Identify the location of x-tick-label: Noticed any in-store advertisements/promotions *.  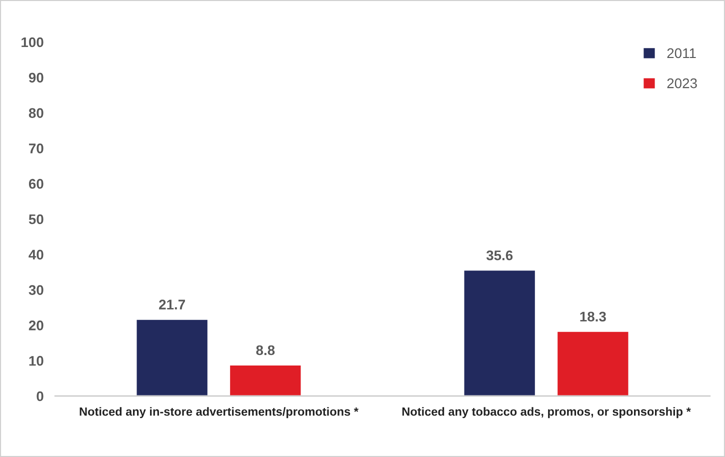
(219, 412).